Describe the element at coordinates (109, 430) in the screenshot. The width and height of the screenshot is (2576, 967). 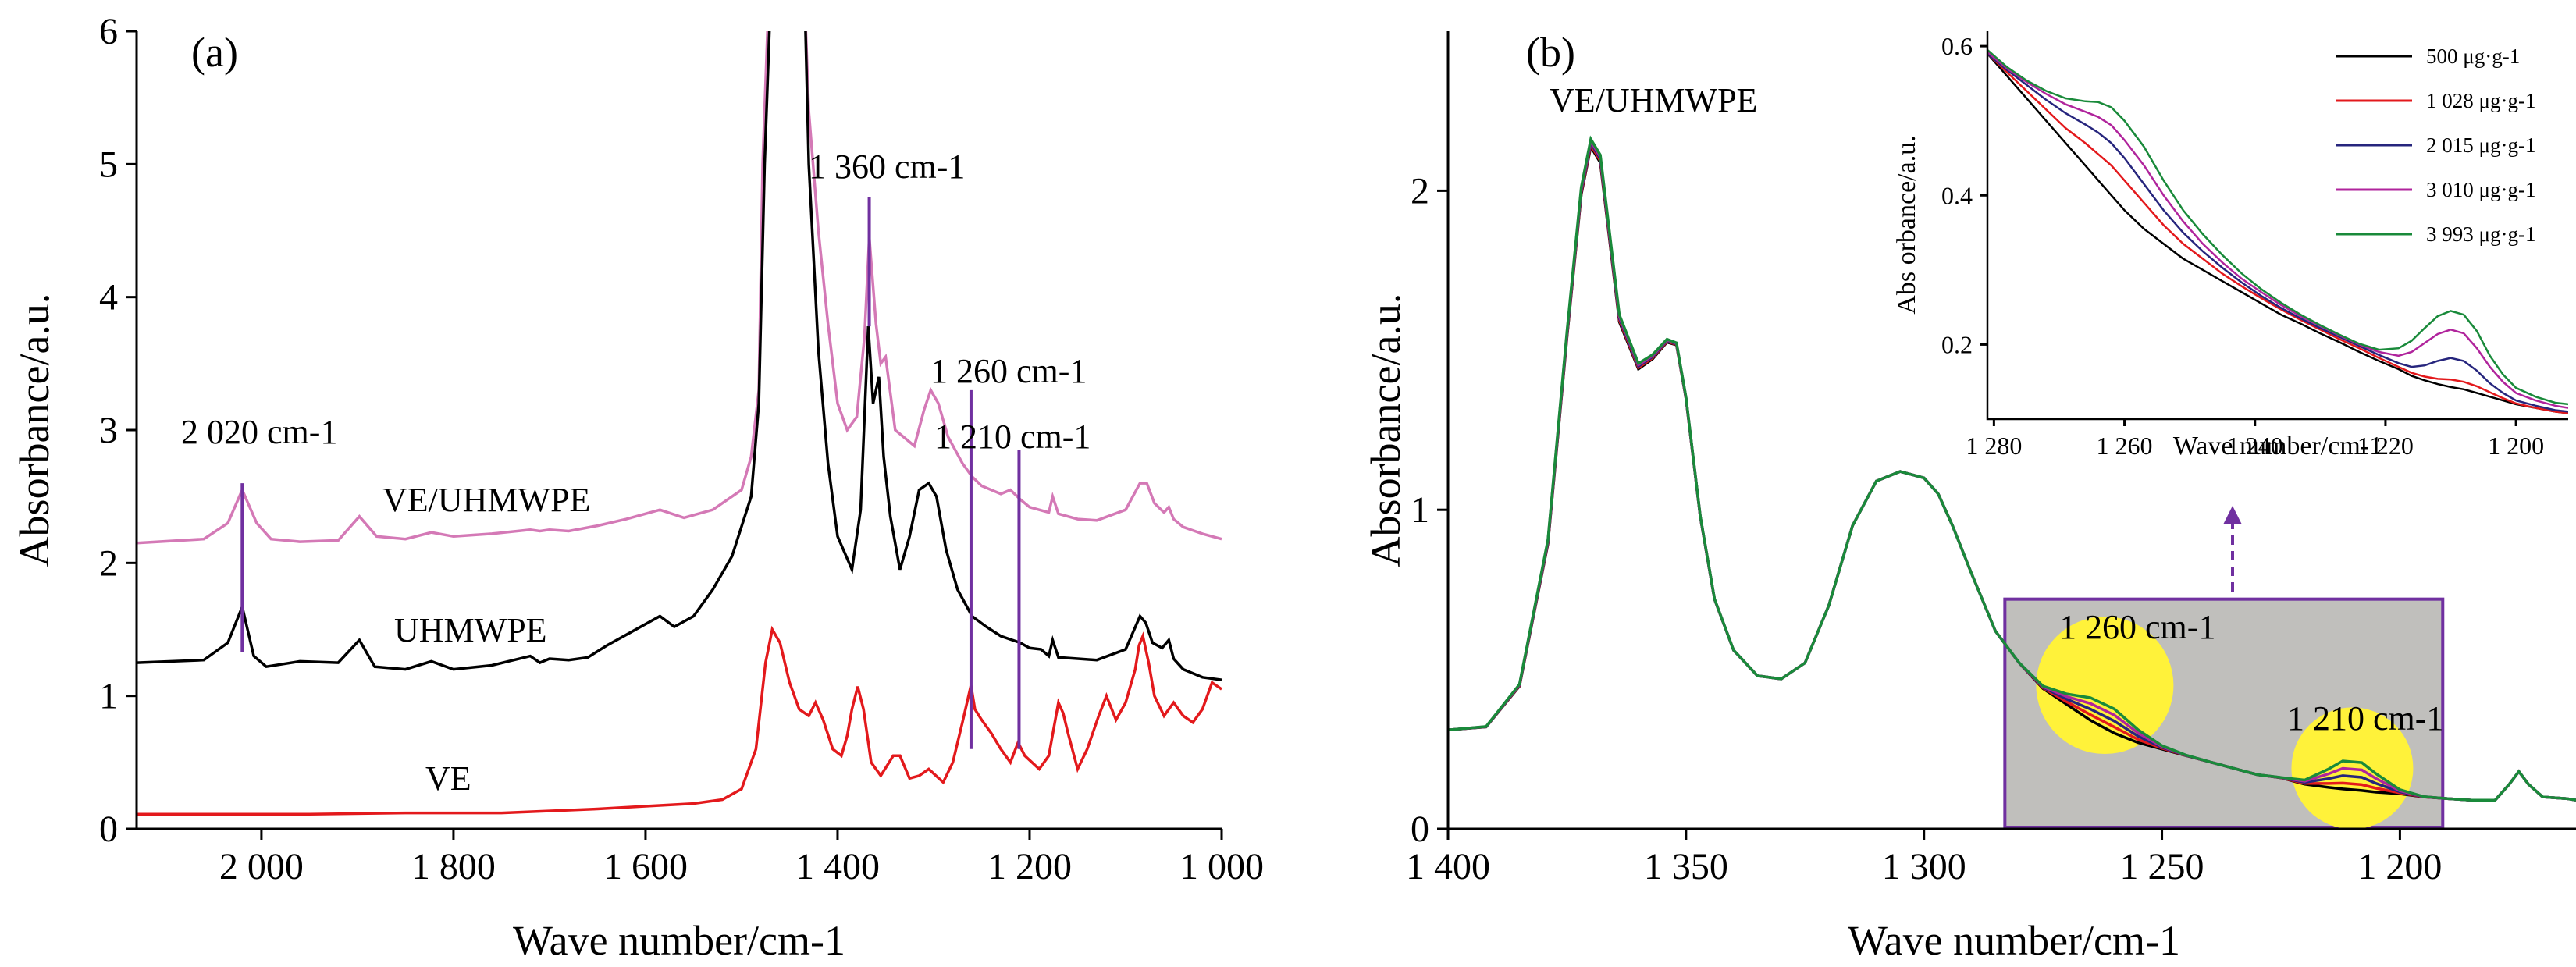
I see `y-tick-label: 3` at that location.